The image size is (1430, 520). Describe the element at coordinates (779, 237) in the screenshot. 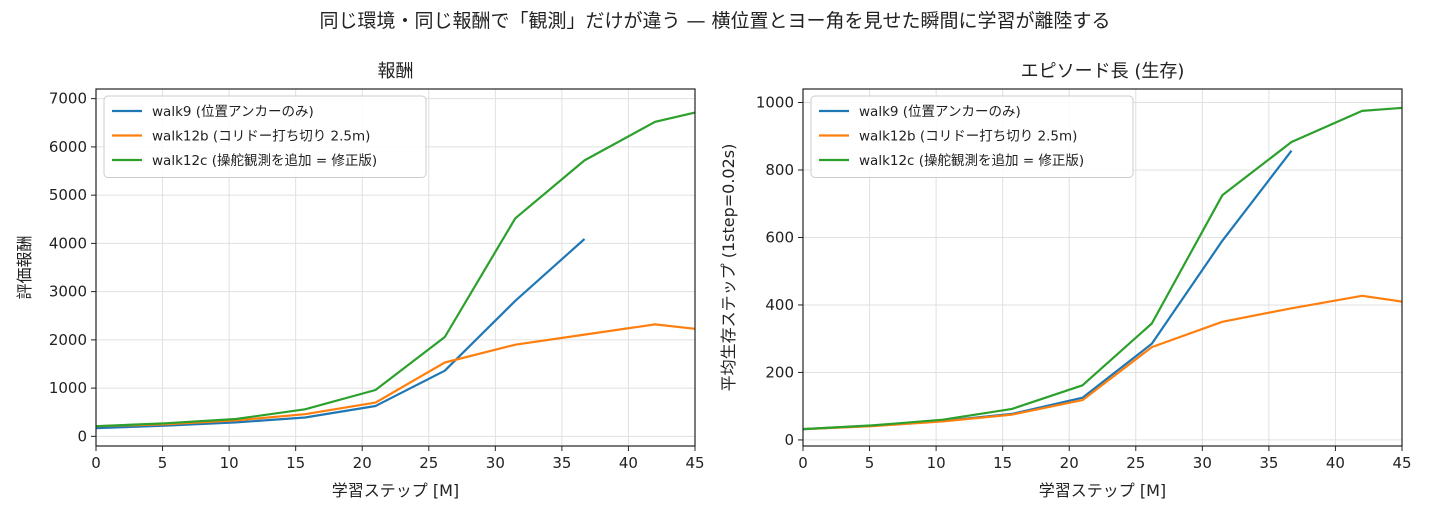

I see `y-tick-label-3: 600` at that location.